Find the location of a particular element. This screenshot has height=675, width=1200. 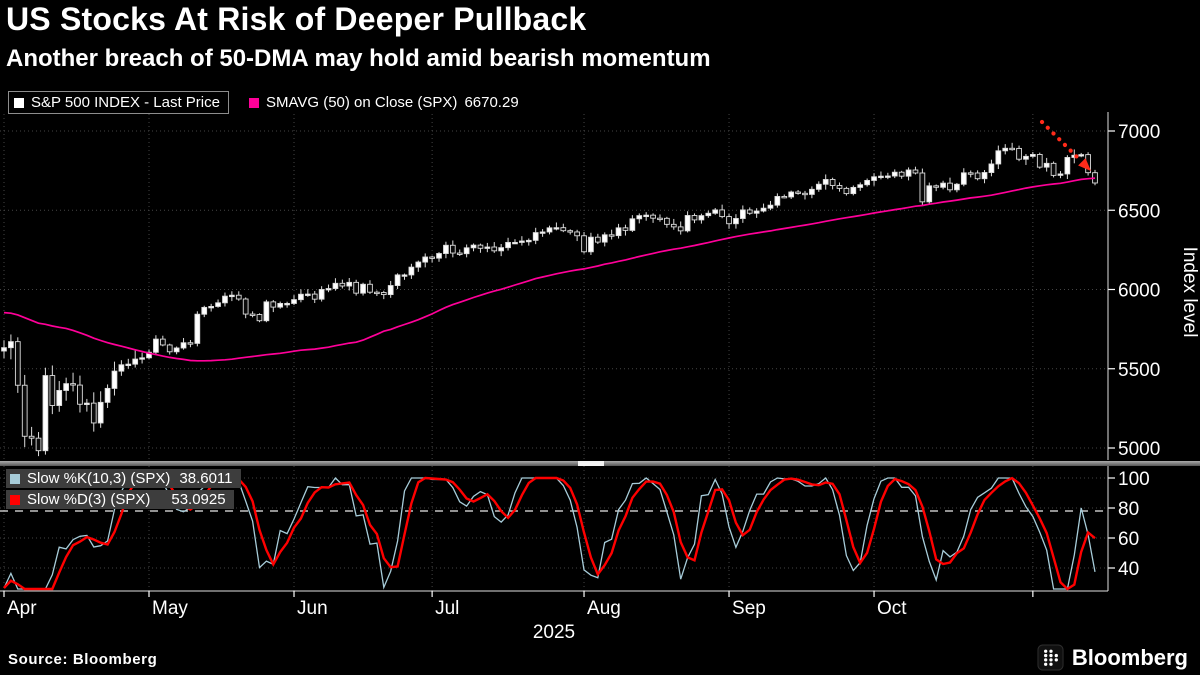

spx-series-label: S&P 500 INDEX - Last Price is located at coordinates (125, 102).